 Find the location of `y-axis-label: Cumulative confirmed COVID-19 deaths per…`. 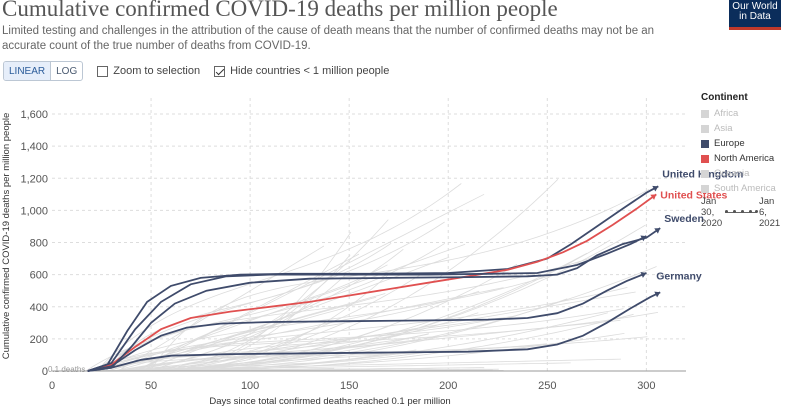

y-axis-label: Cumulative confirmed COVID-19 deaths per… is located at coordinates (6, 236).